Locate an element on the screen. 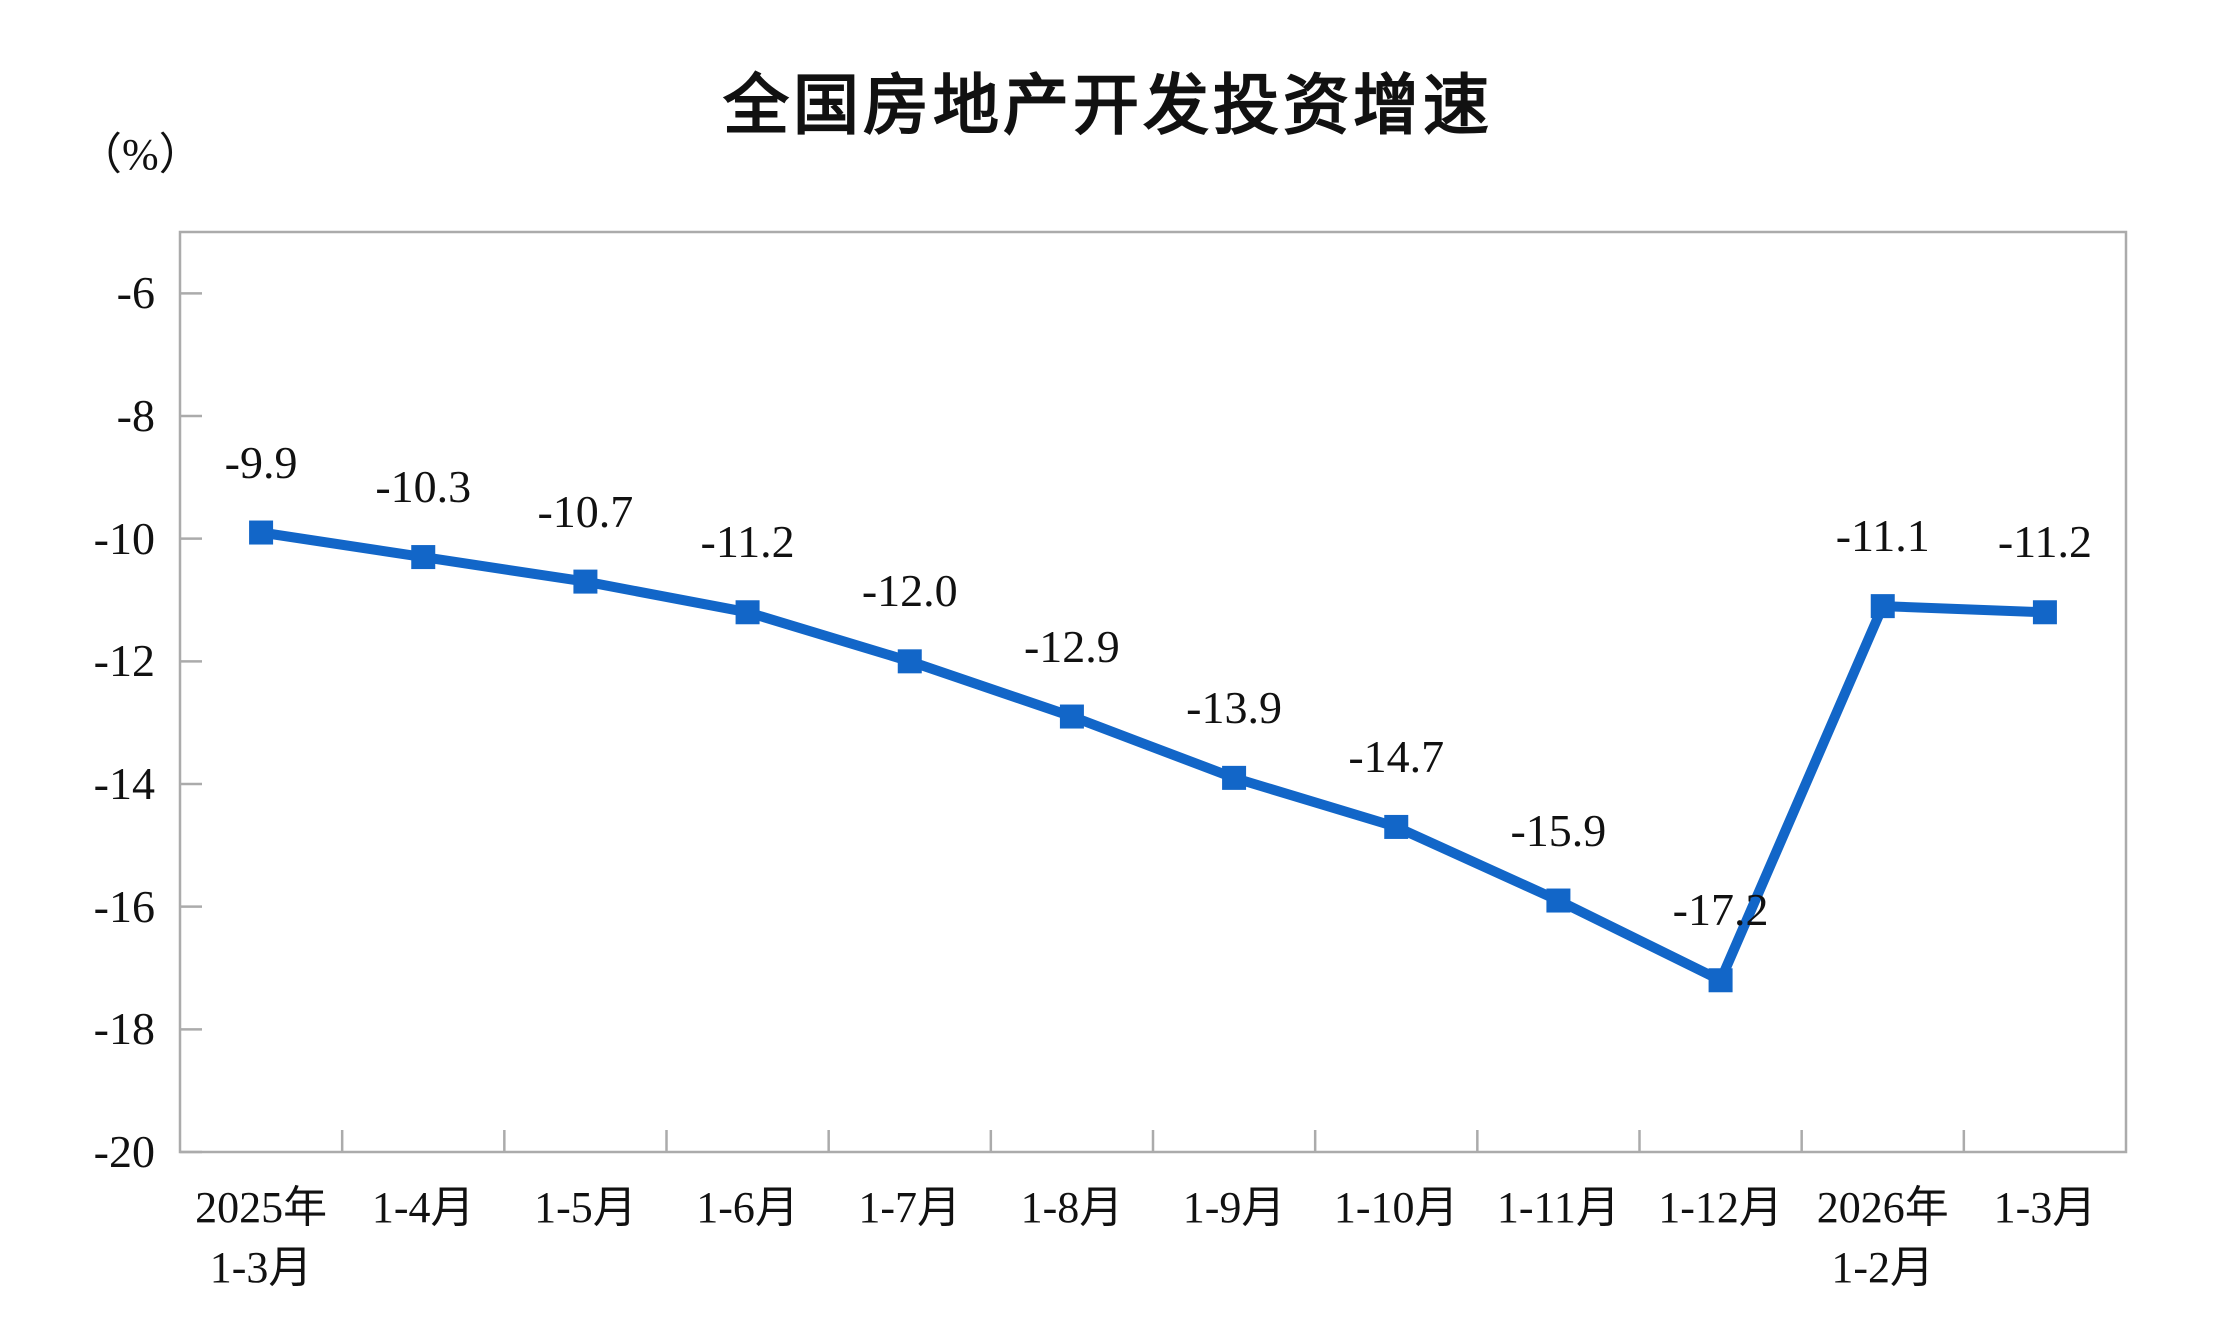 The image size is (2216, 1344). x-category-label: 1-11月 is located at coordinates (1558, 1208).